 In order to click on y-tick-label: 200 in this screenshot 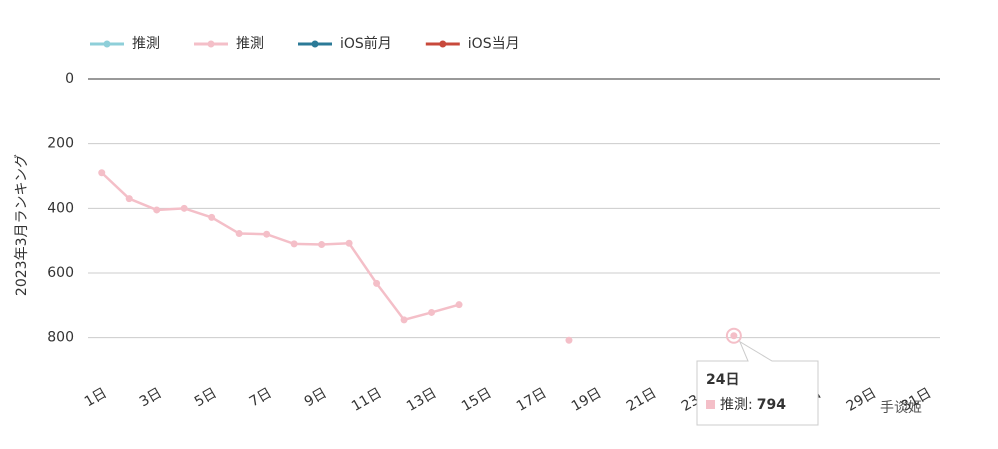, I will do `click(60, 144)`.